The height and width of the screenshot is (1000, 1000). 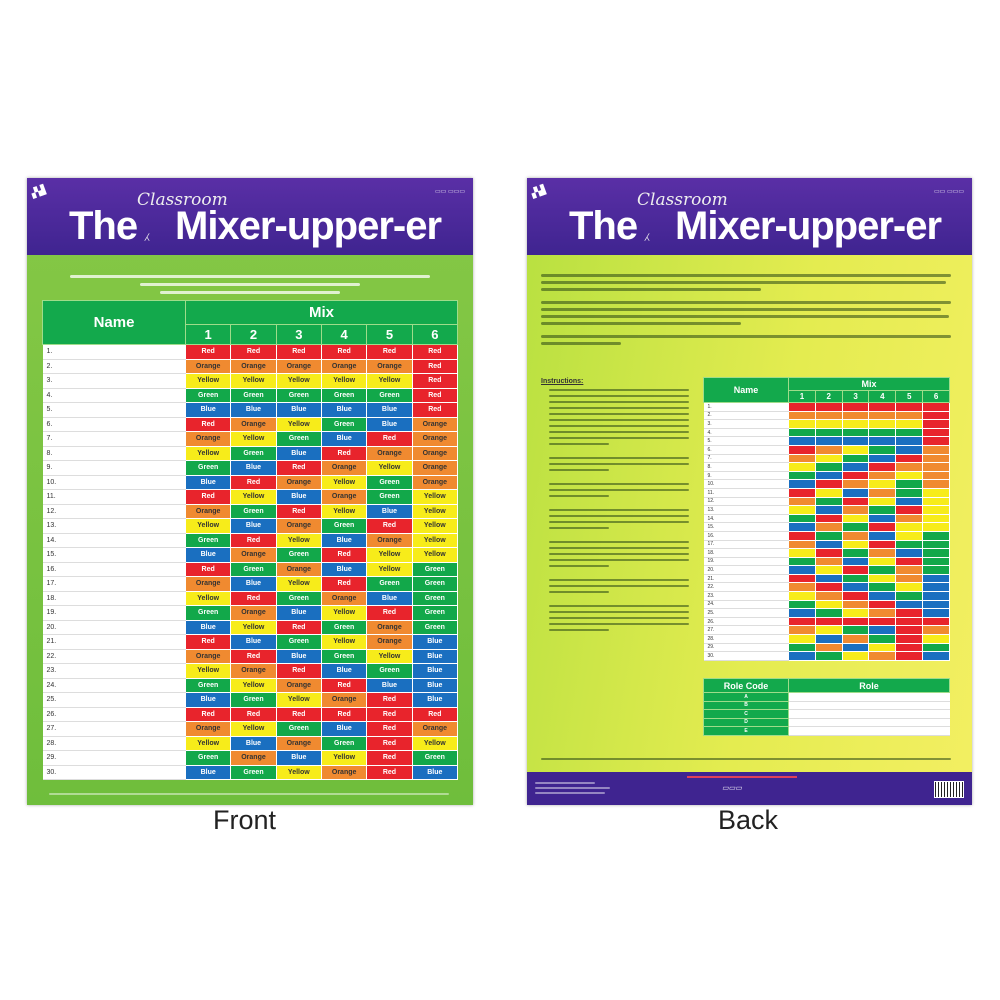 I want to click on row-number: 13., so click(x=51, y=526).